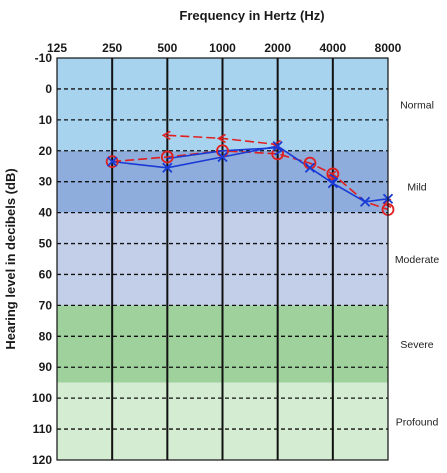 This screenshot has width=447, height=473. I want to click on band-label-profound: Profound, so click(417, 422).